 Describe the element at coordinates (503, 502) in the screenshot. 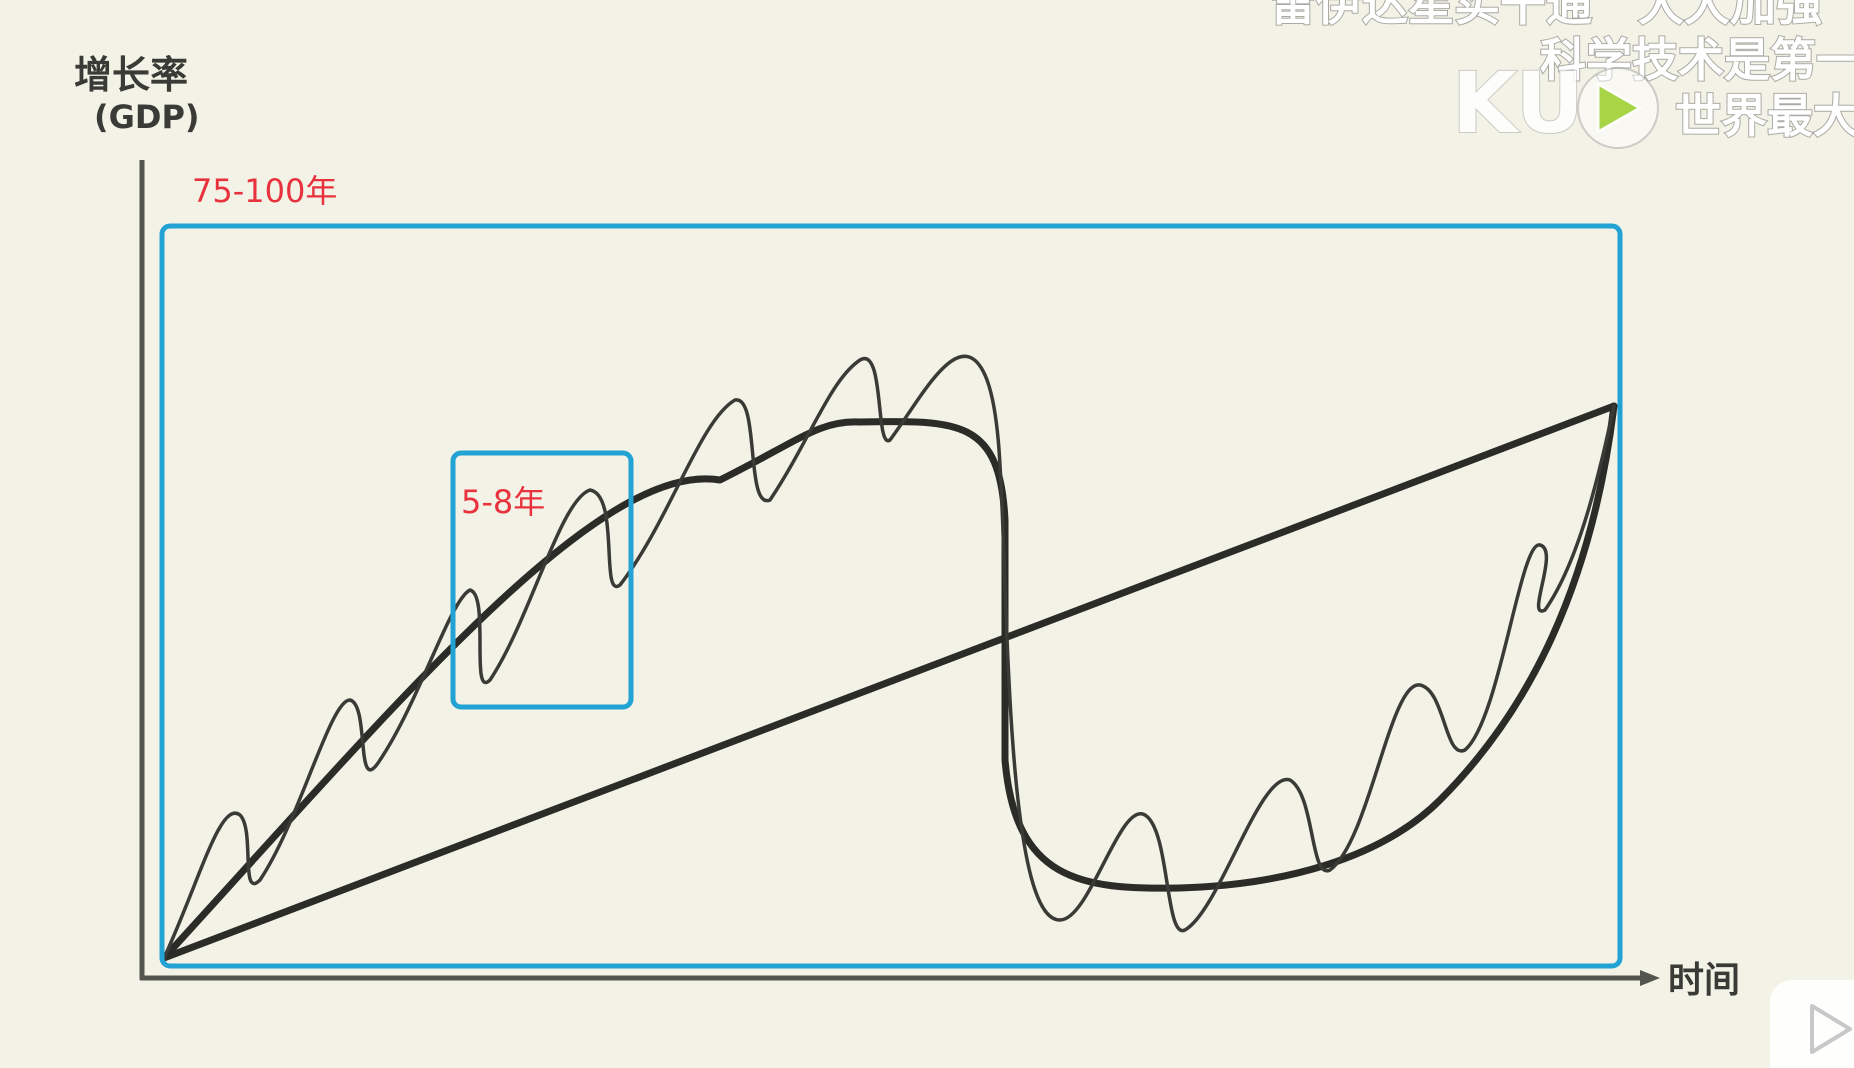

I see `short-cycle-label: 5-8年` at that location.